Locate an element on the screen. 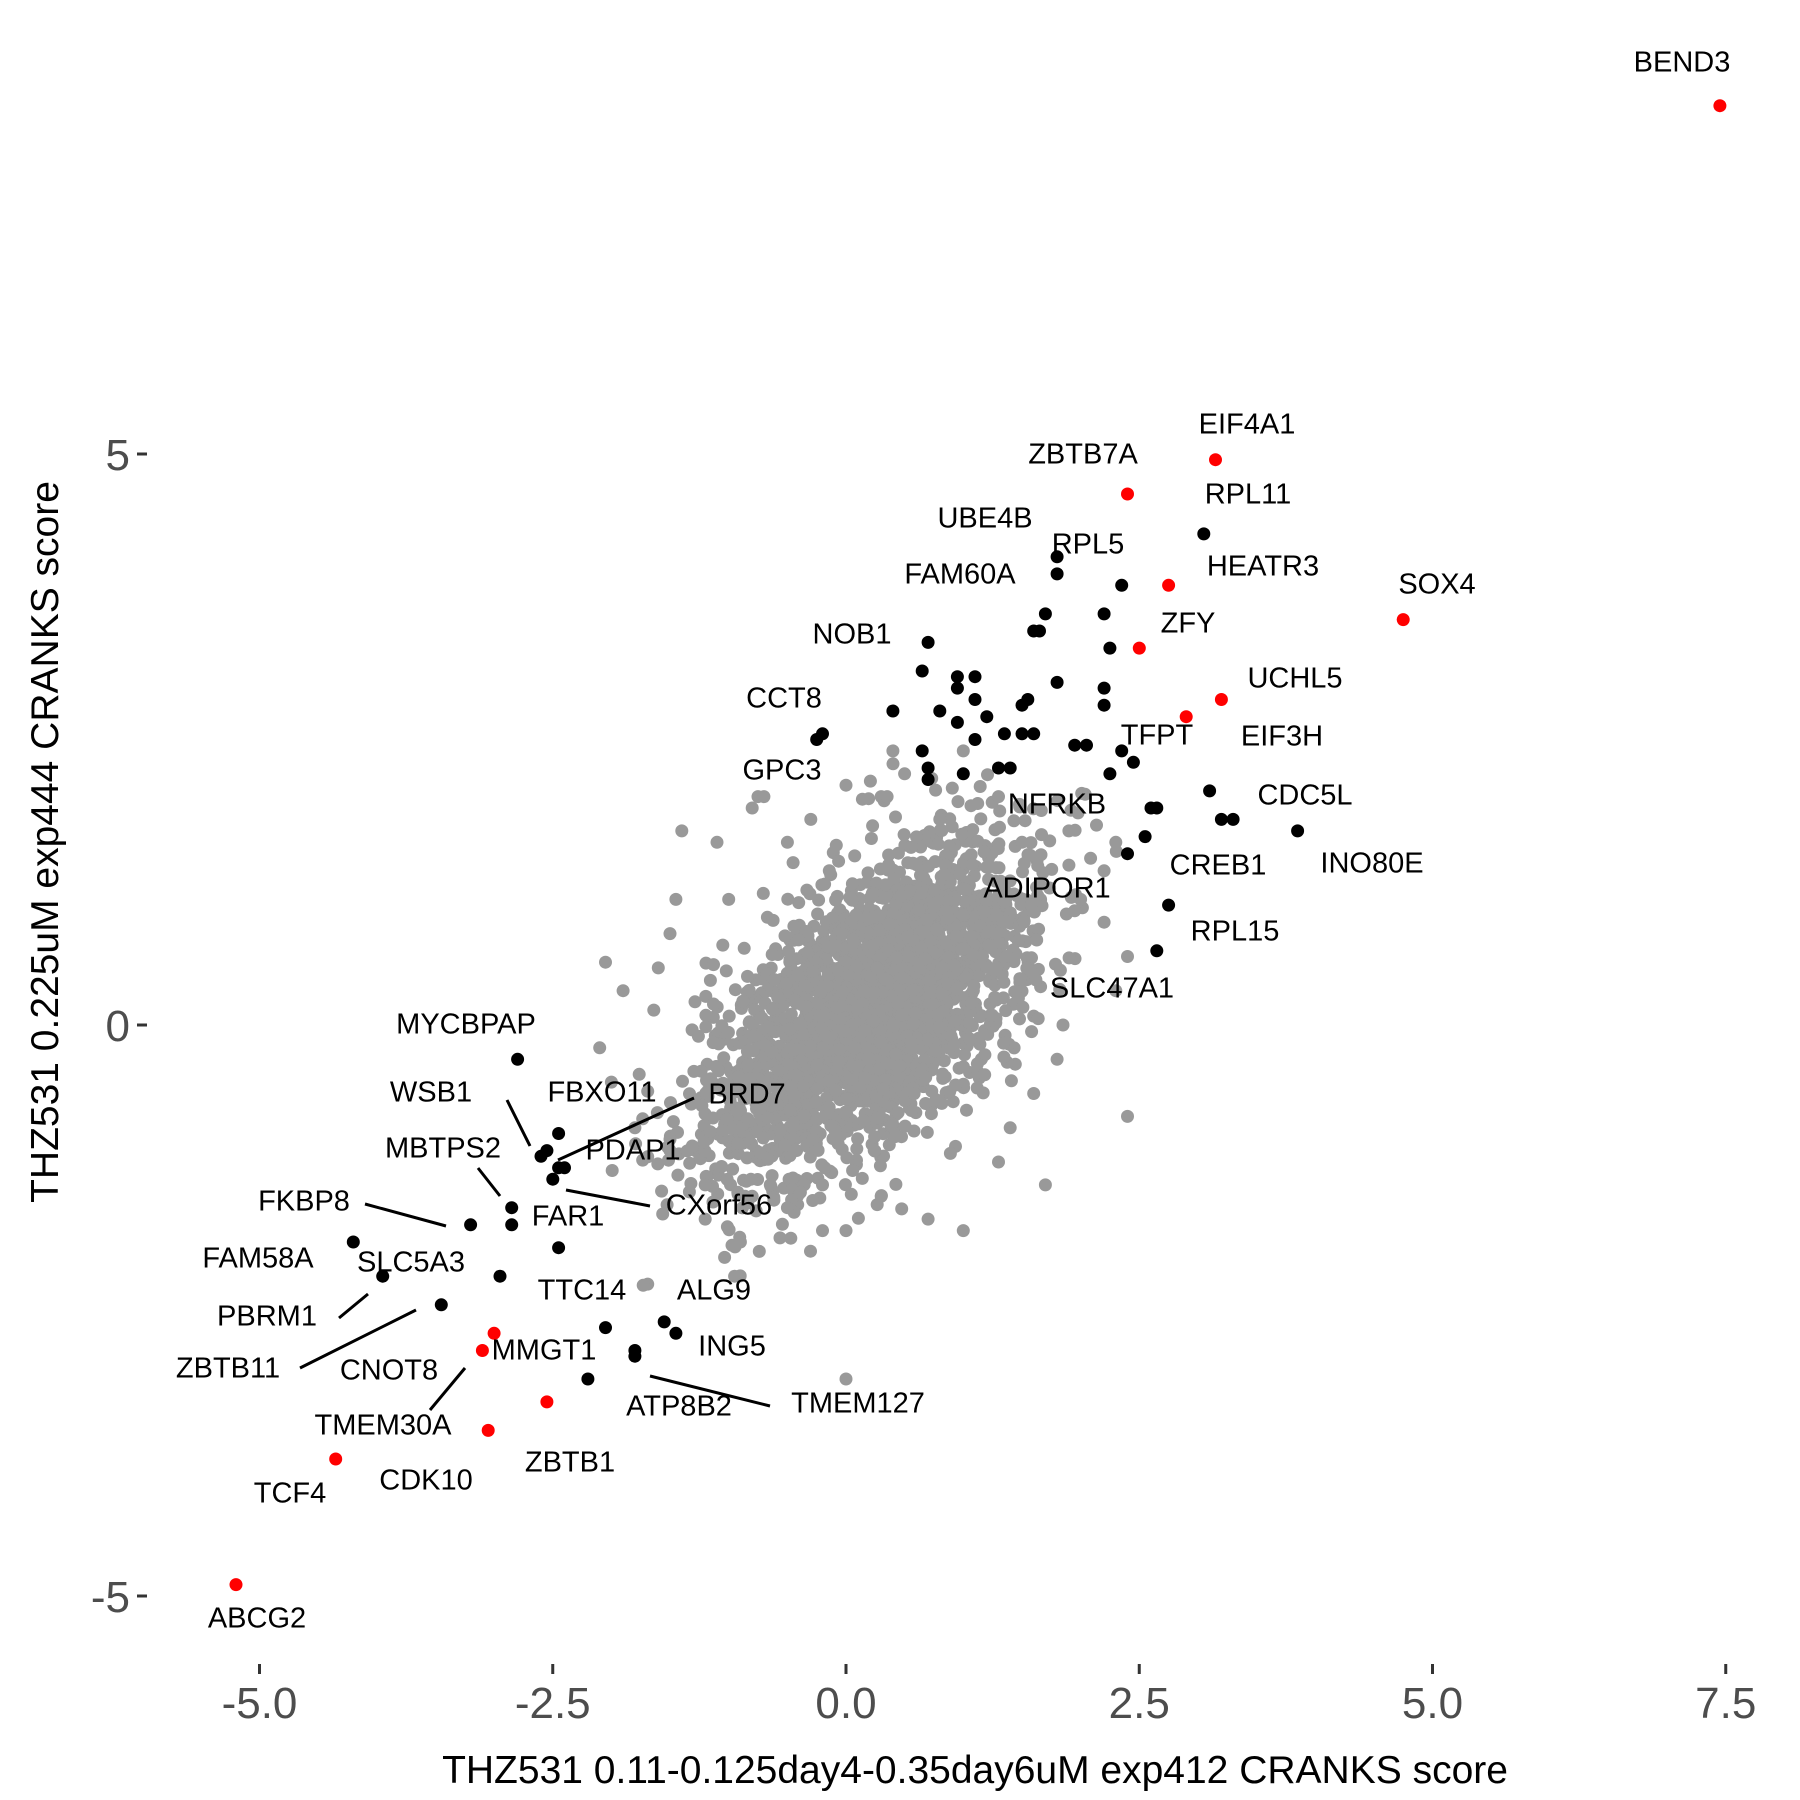 Image resolution: width=1800 pixels, height=1800 pixels. label-zbtb1: ZBTB1 is located at coordinates (570, 1463).